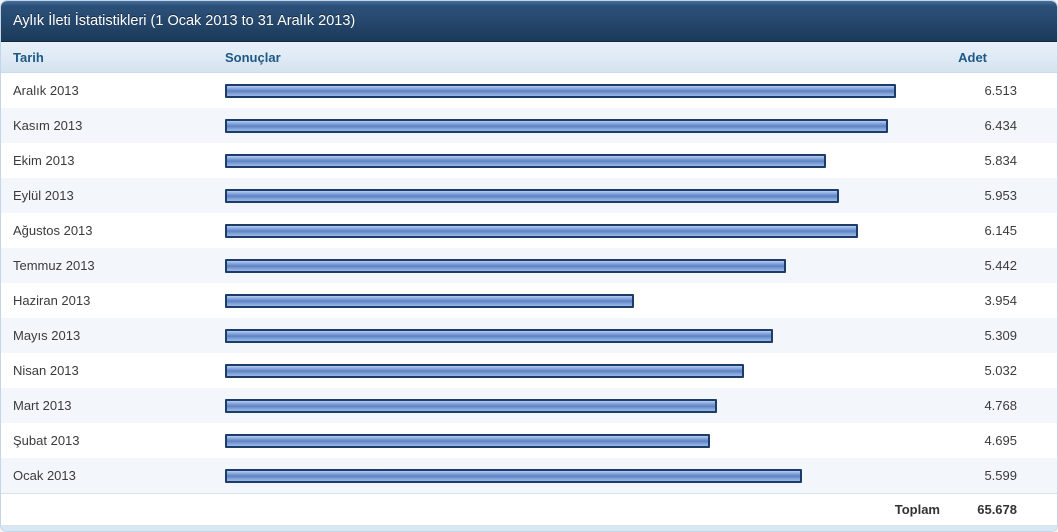 This screenshot has width=1058, height=532. What do you see at coordinates (1000, 405) in the screenshot?
I see `count-value: 4.768` at bounding box center [1000, 405].